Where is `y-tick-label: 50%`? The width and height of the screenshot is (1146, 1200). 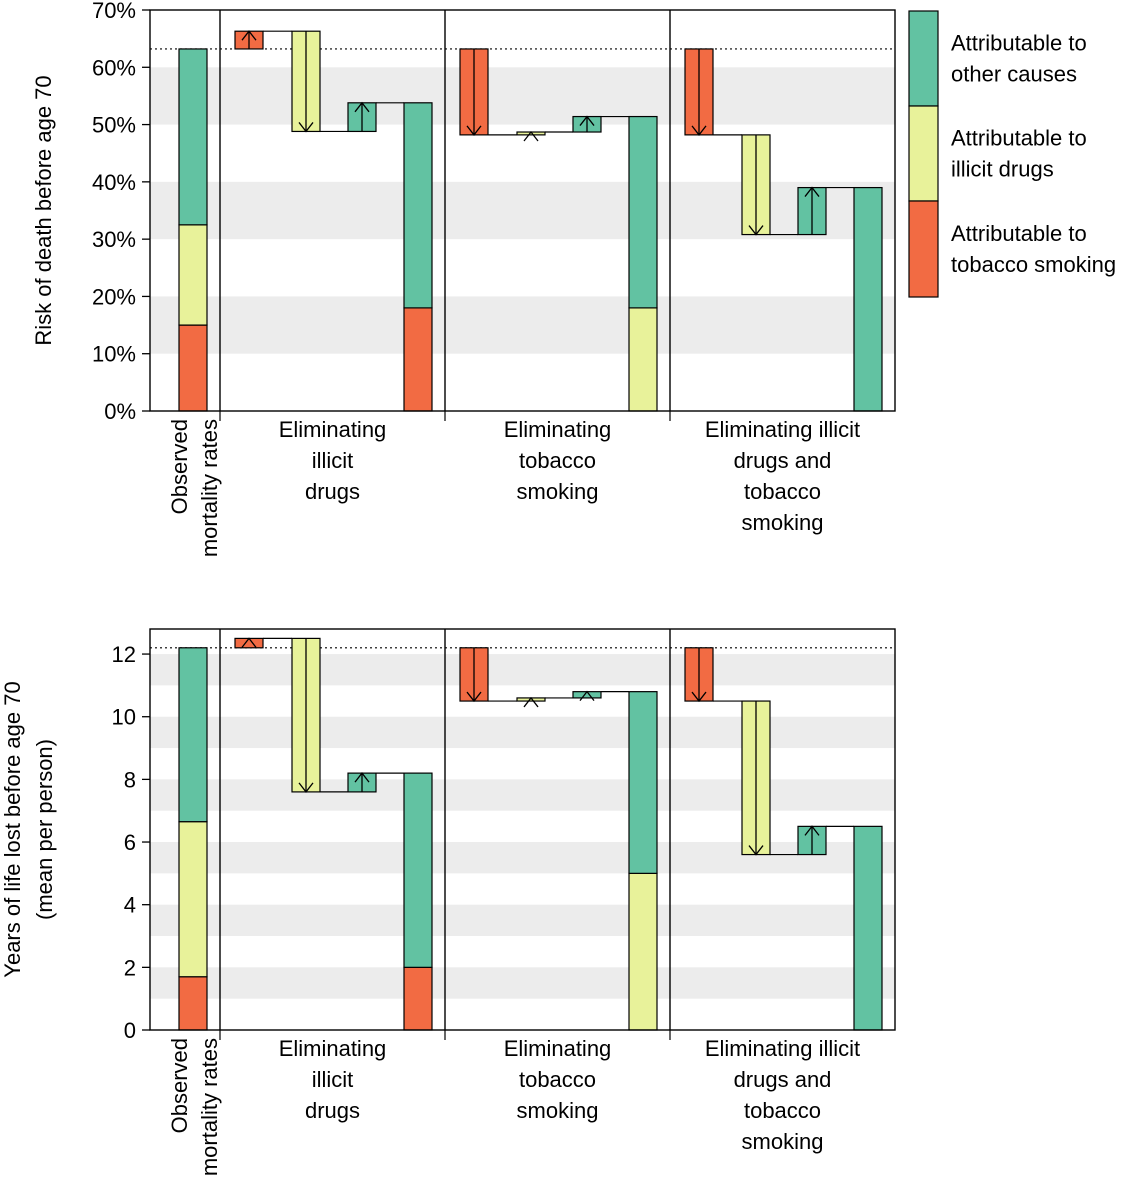 y-tick-label: 50% is located at coordinates (114, 125).